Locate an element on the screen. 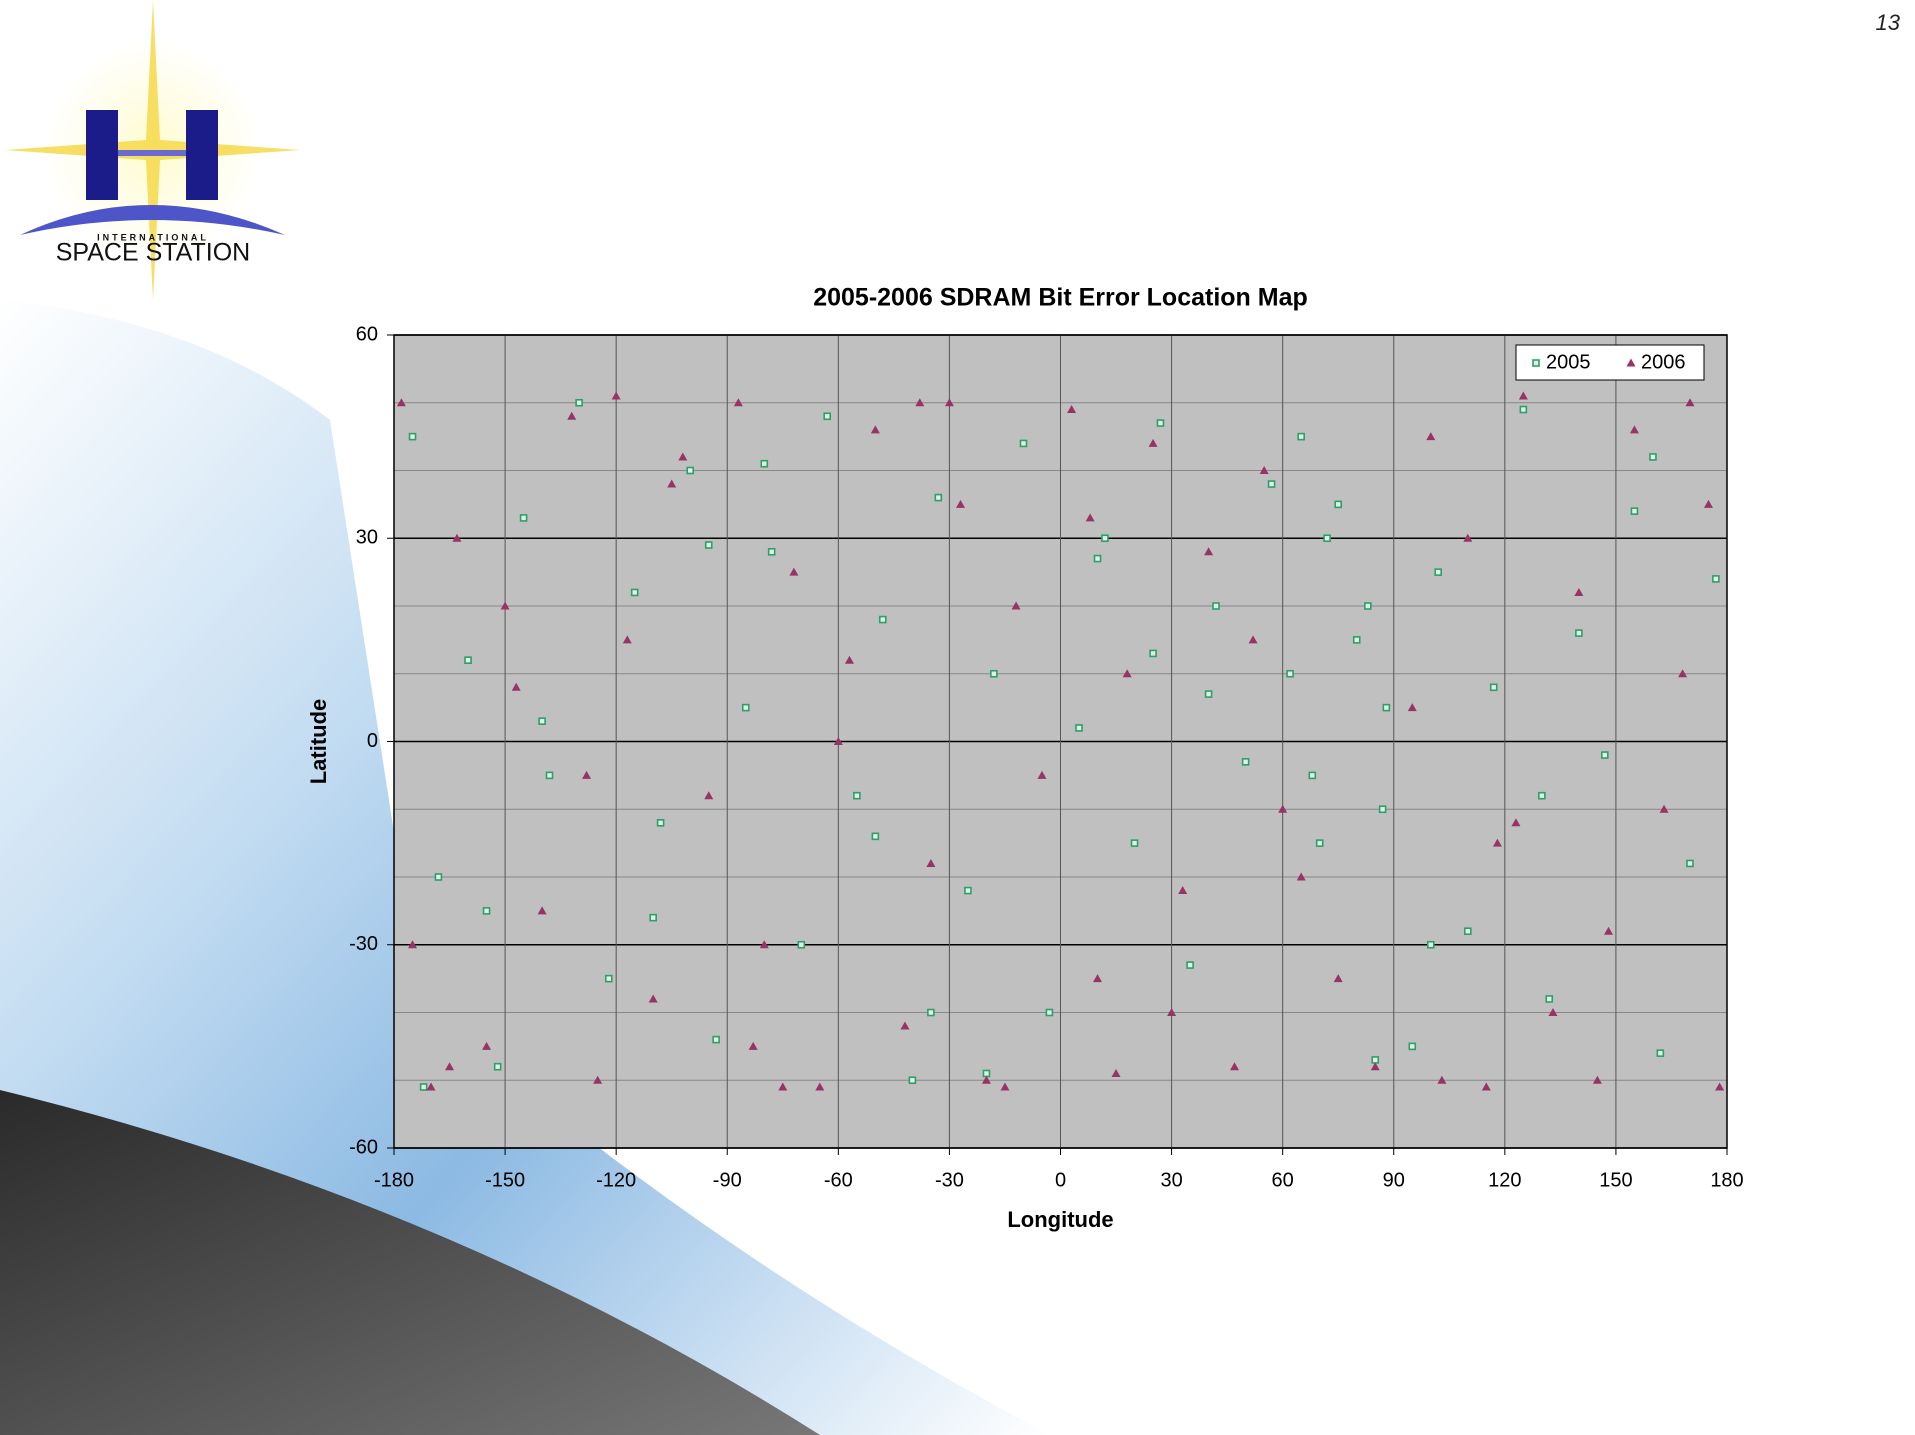 The image size is (1915, 1435). x-tick-label: 180 is located at coordinates (1726, 1180).